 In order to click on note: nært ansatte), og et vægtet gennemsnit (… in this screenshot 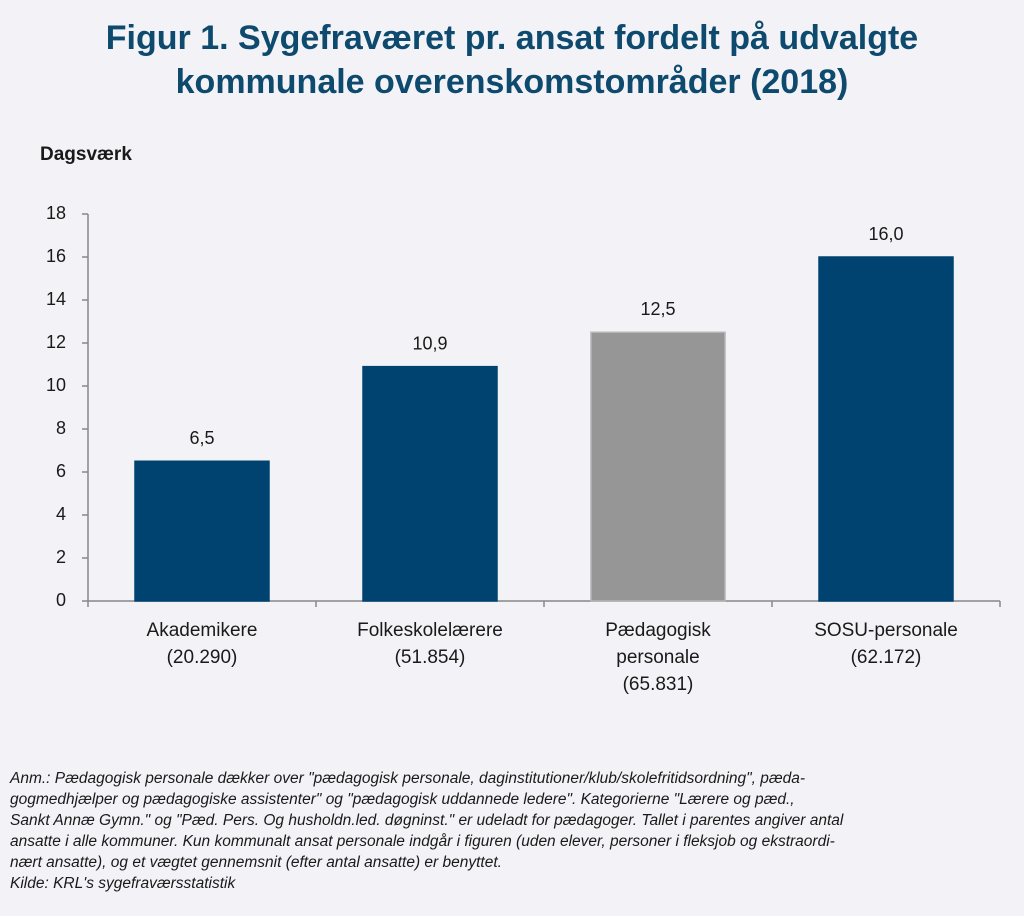, I will do `click(256, 862)`.